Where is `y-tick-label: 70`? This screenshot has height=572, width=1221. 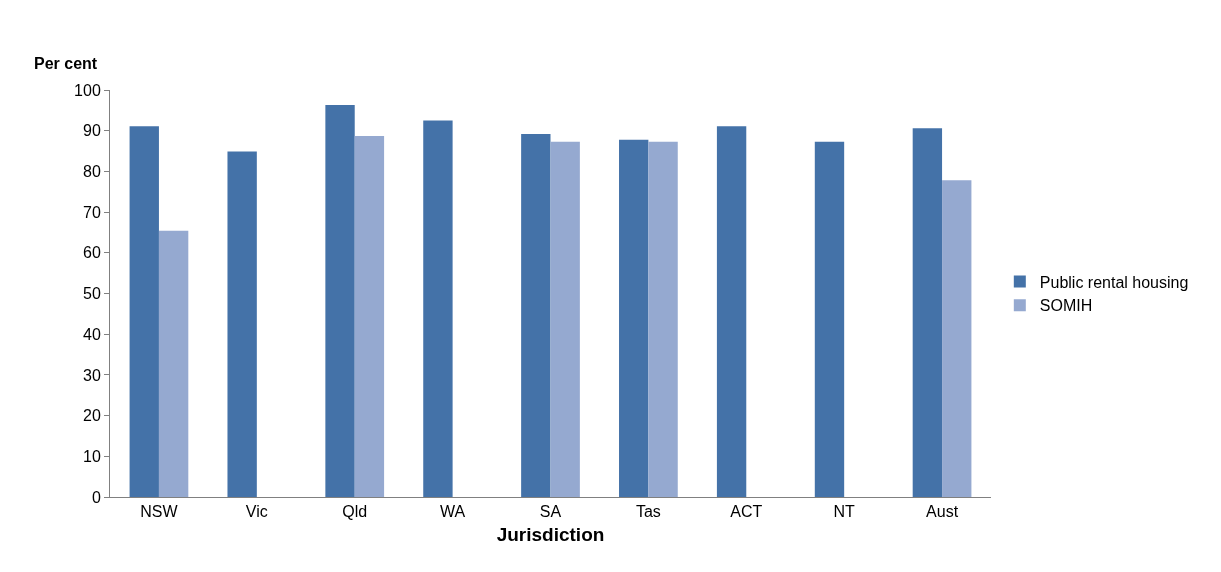
y-tick-label: 70 is located at coordinates (92, 212).